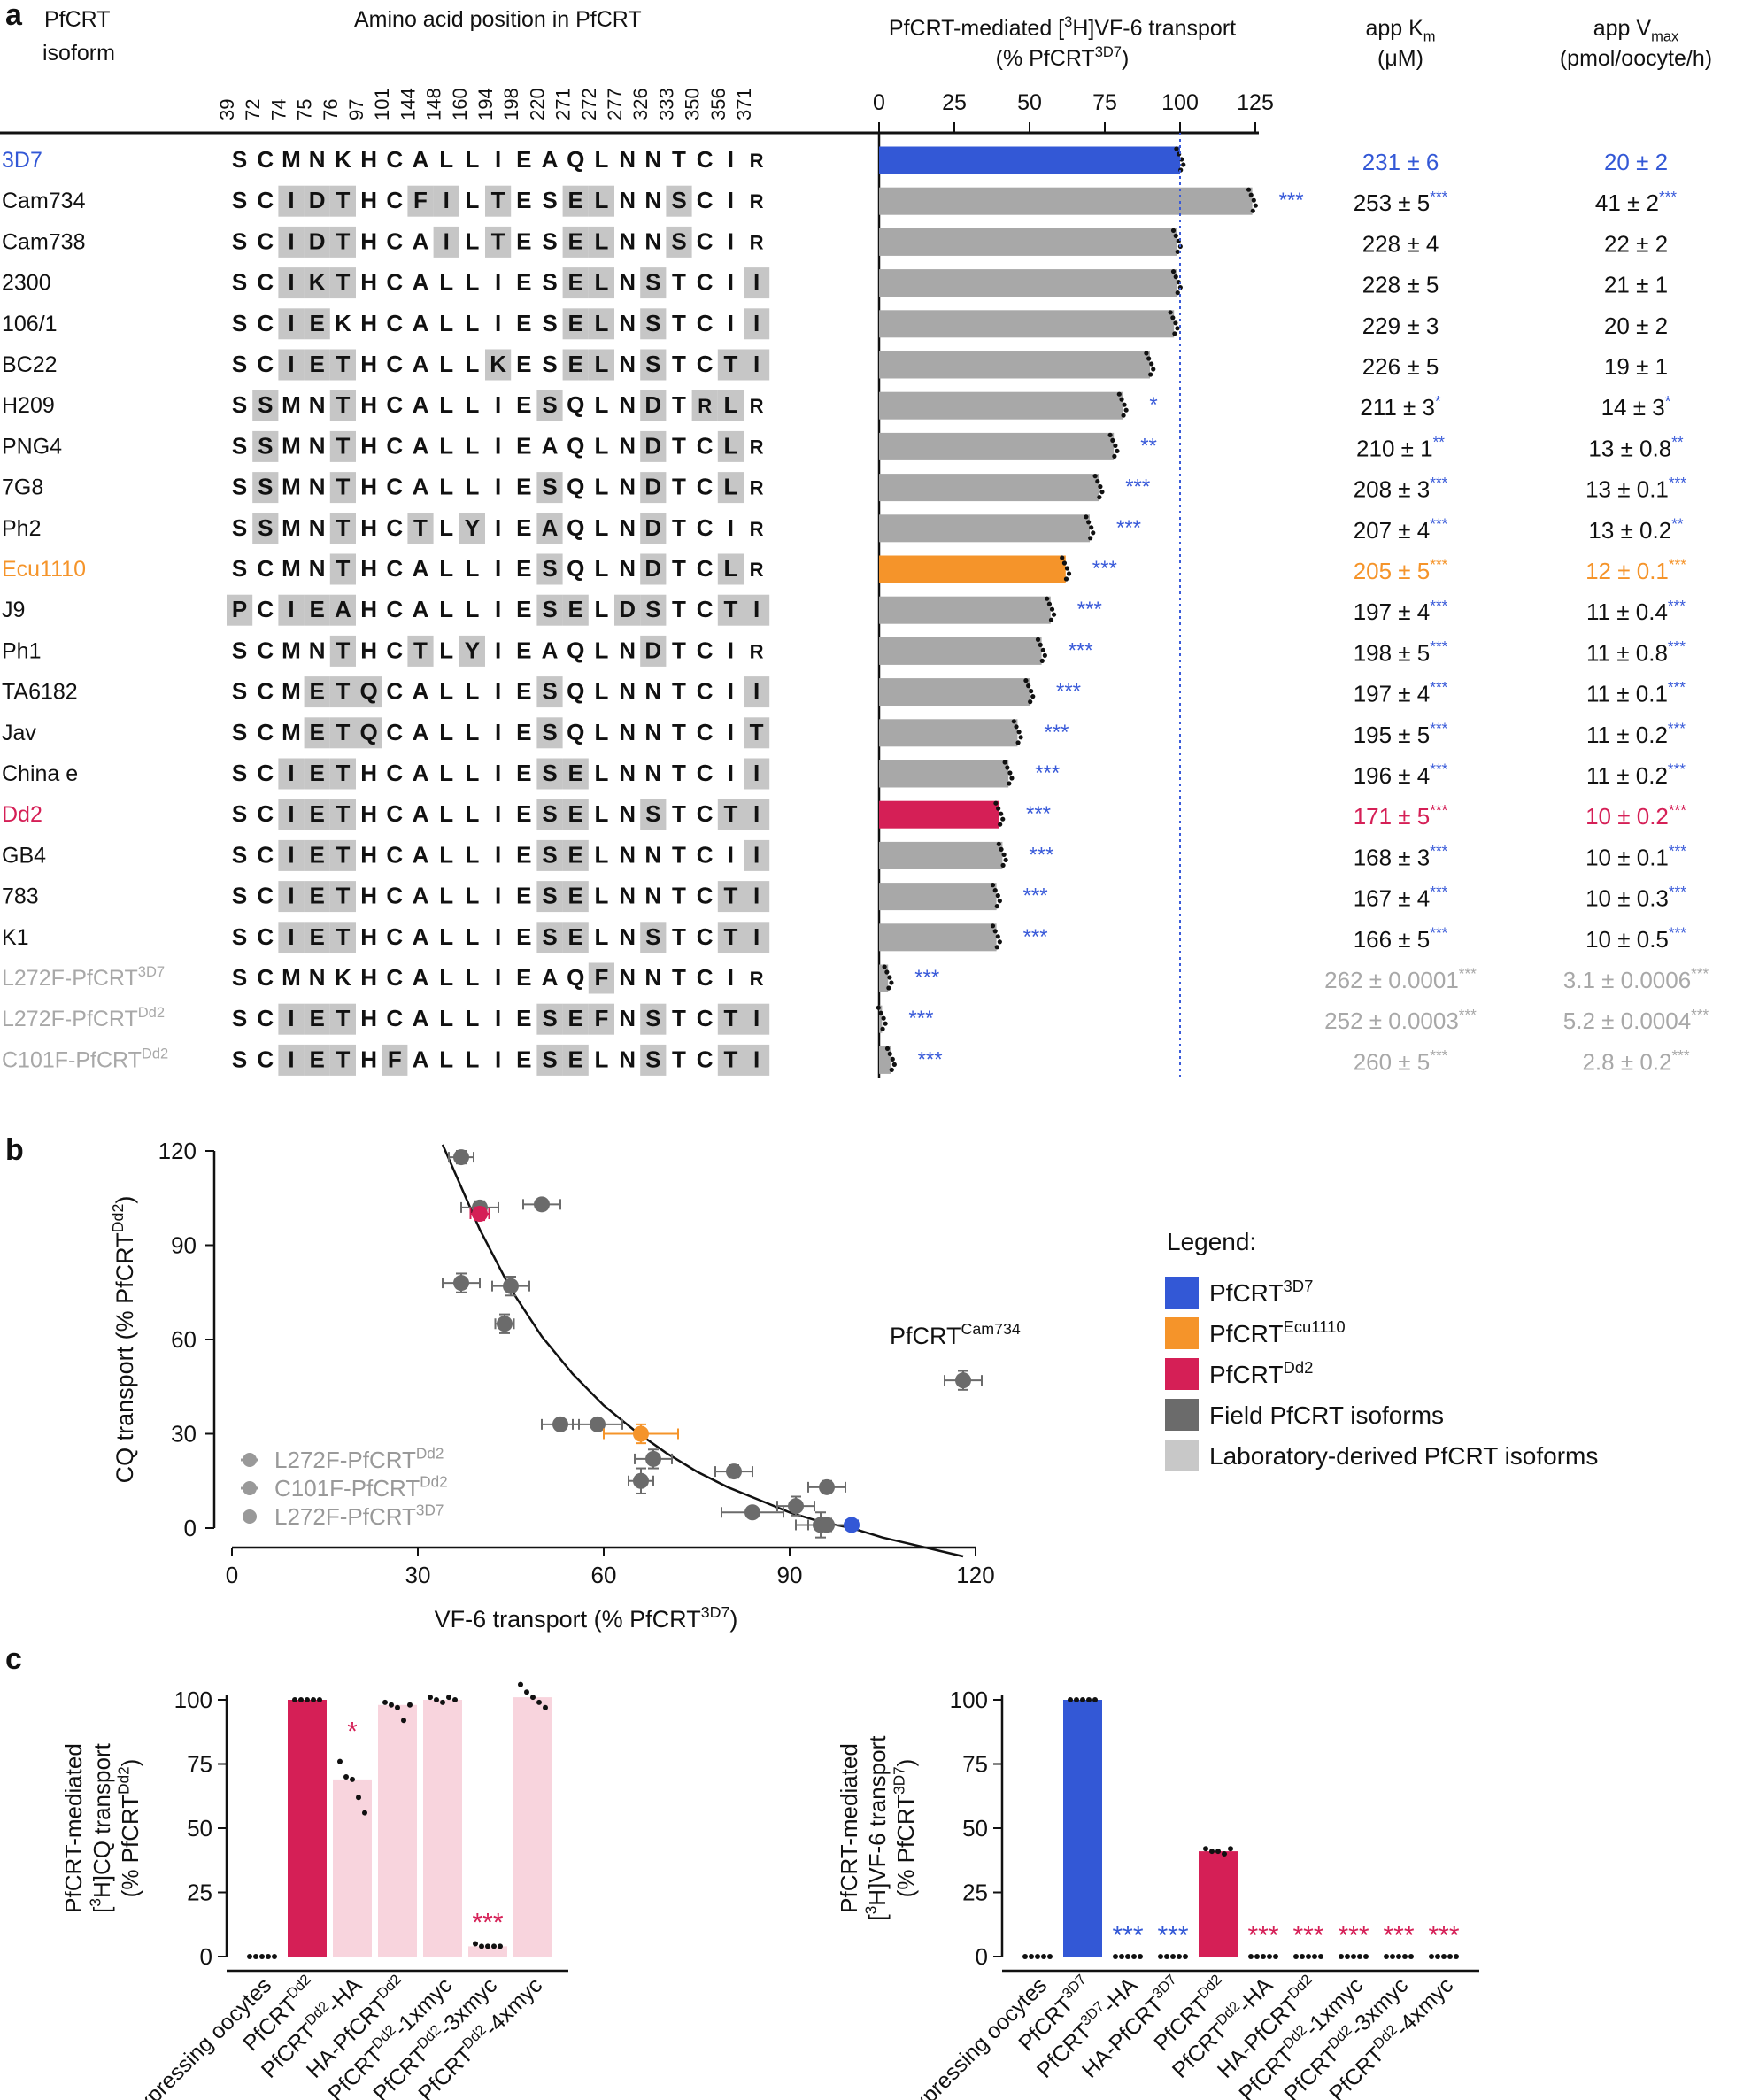 Image resolution: width=1759 pixels, height=2100 pixels. I want to click on km-value: 197 ± 4***, so click(1401, 692).